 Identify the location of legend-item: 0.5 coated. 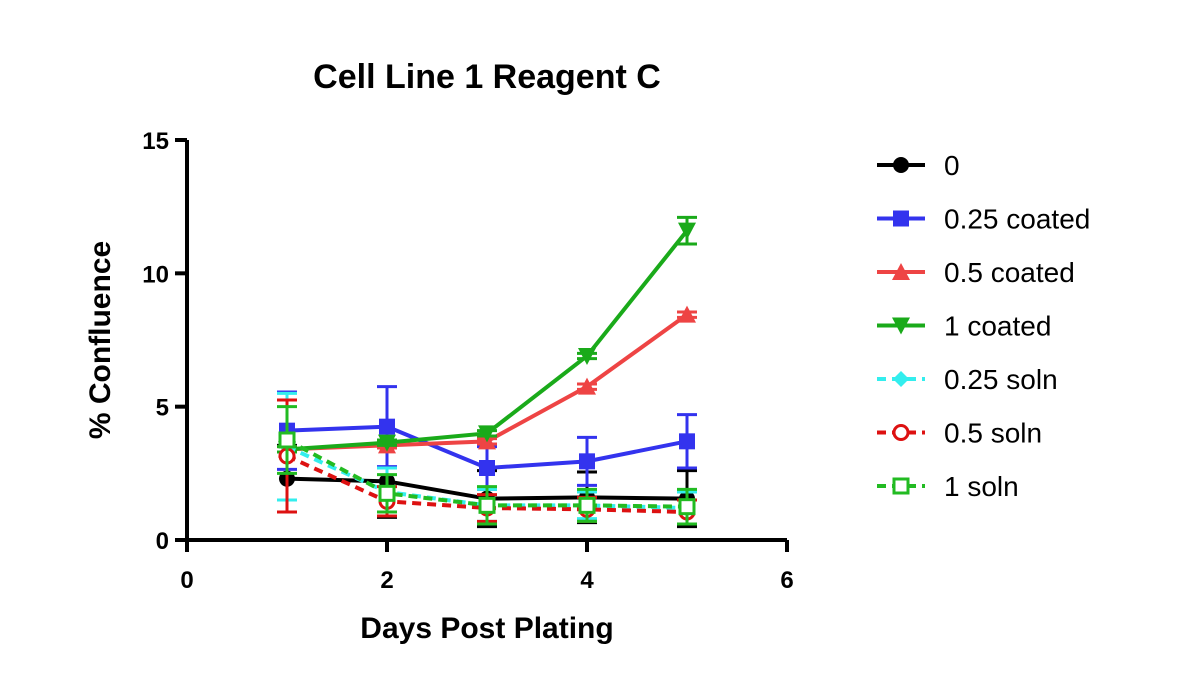
(976, 272).